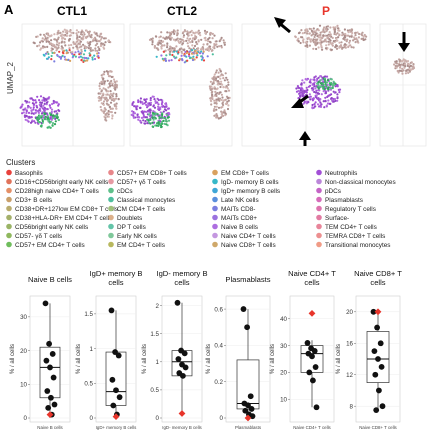 The height and width of the screenshot is (445, 428). What do you see at coordinates (72, 11) in the screenshot?
I see `umap-title-ctl1: CTL1` at bounding box center [72, 11].